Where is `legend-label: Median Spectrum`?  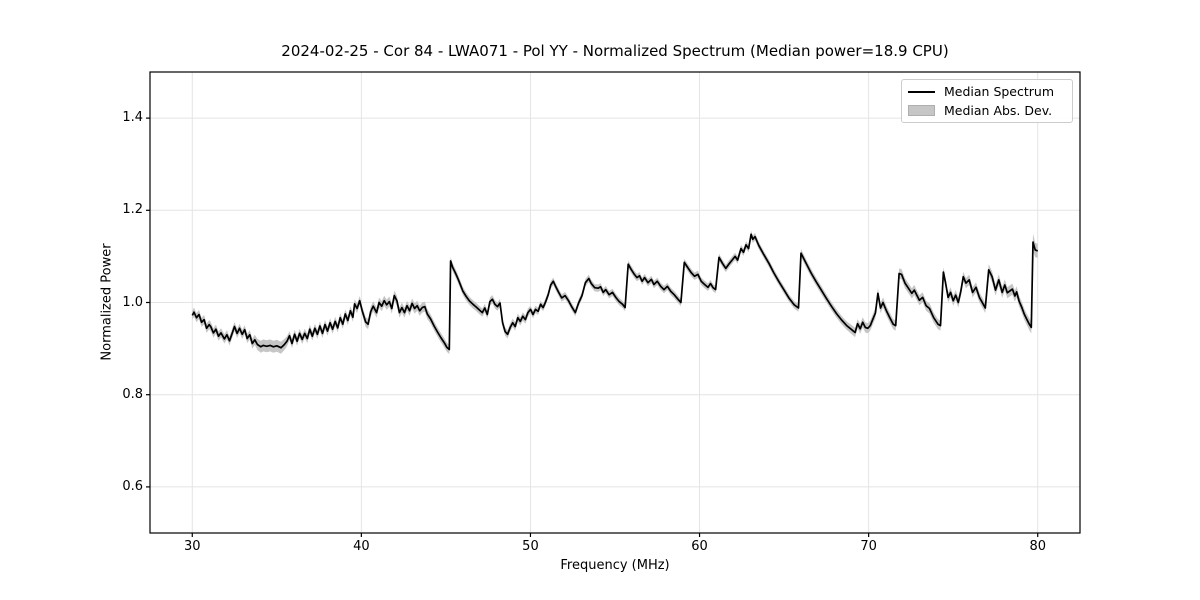
legend-label: Median Spectrum is located at coordinates (999, 92).